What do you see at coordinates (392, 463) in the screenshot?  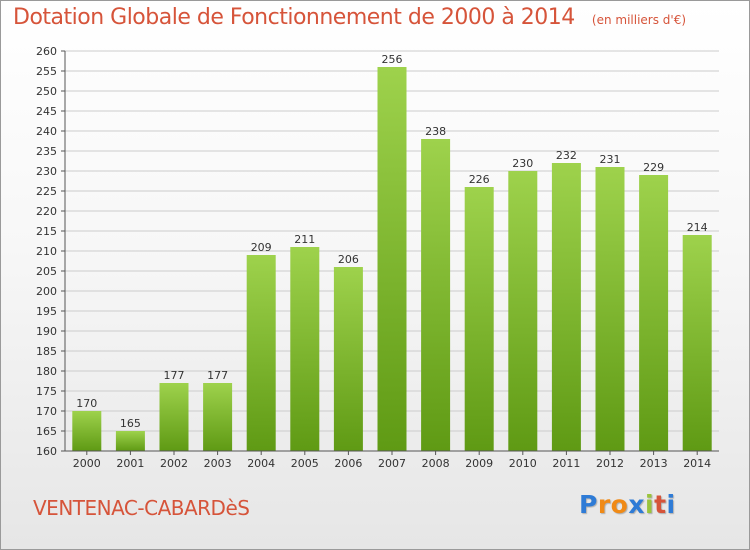 I see `x-tick-label-2007: 2007` at bounding box center [392, 463].